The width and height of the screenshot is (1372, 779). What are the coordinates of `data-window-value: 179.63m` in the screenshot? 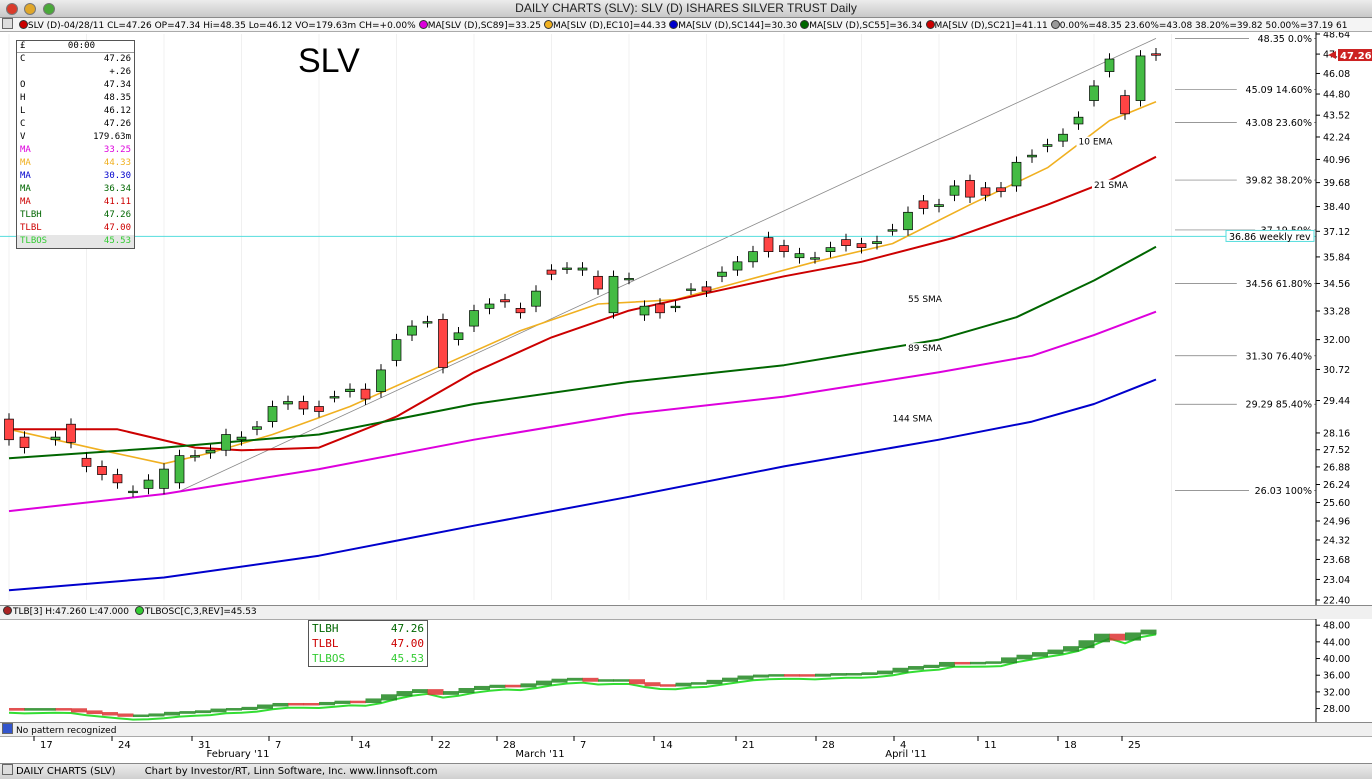 It's located at (112, 137).